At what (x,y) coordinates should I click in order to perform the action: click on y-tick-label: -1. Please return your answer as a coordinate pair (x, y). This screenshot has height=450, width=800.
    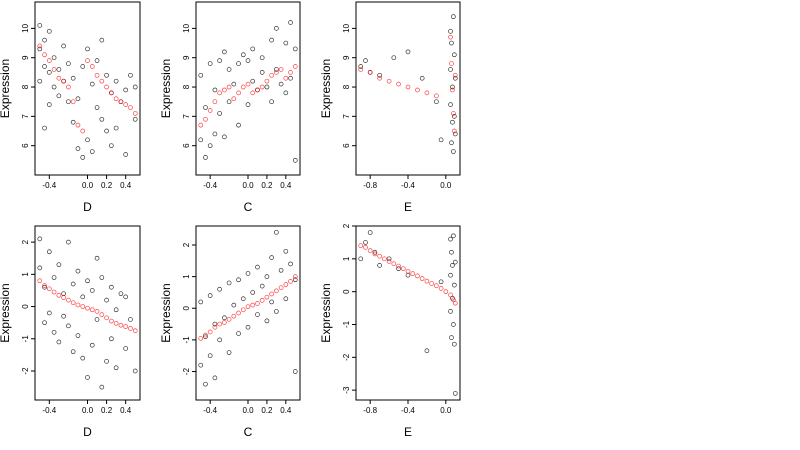
    Looking at the image, I should click on (25, 339).